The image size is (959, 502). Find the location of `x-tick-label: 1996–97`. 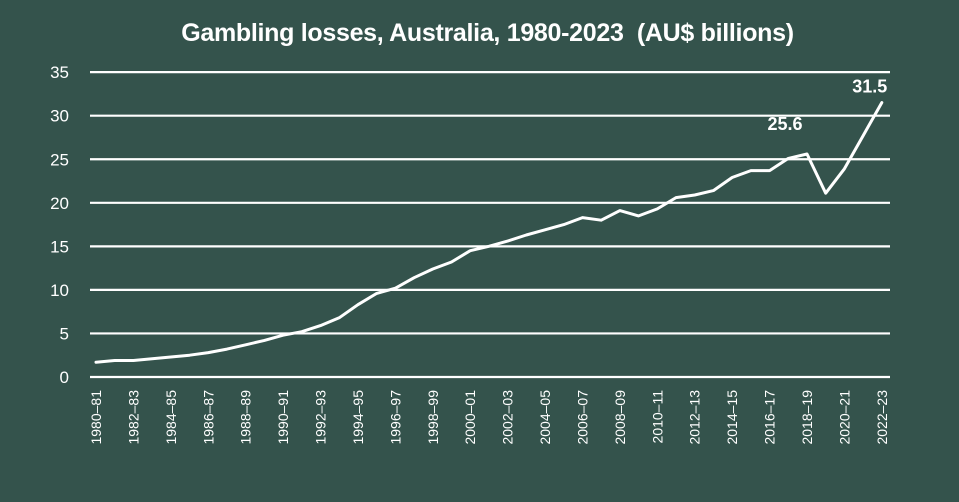

x-tick-label: 1996–97 is located at coordinates (395, 417).